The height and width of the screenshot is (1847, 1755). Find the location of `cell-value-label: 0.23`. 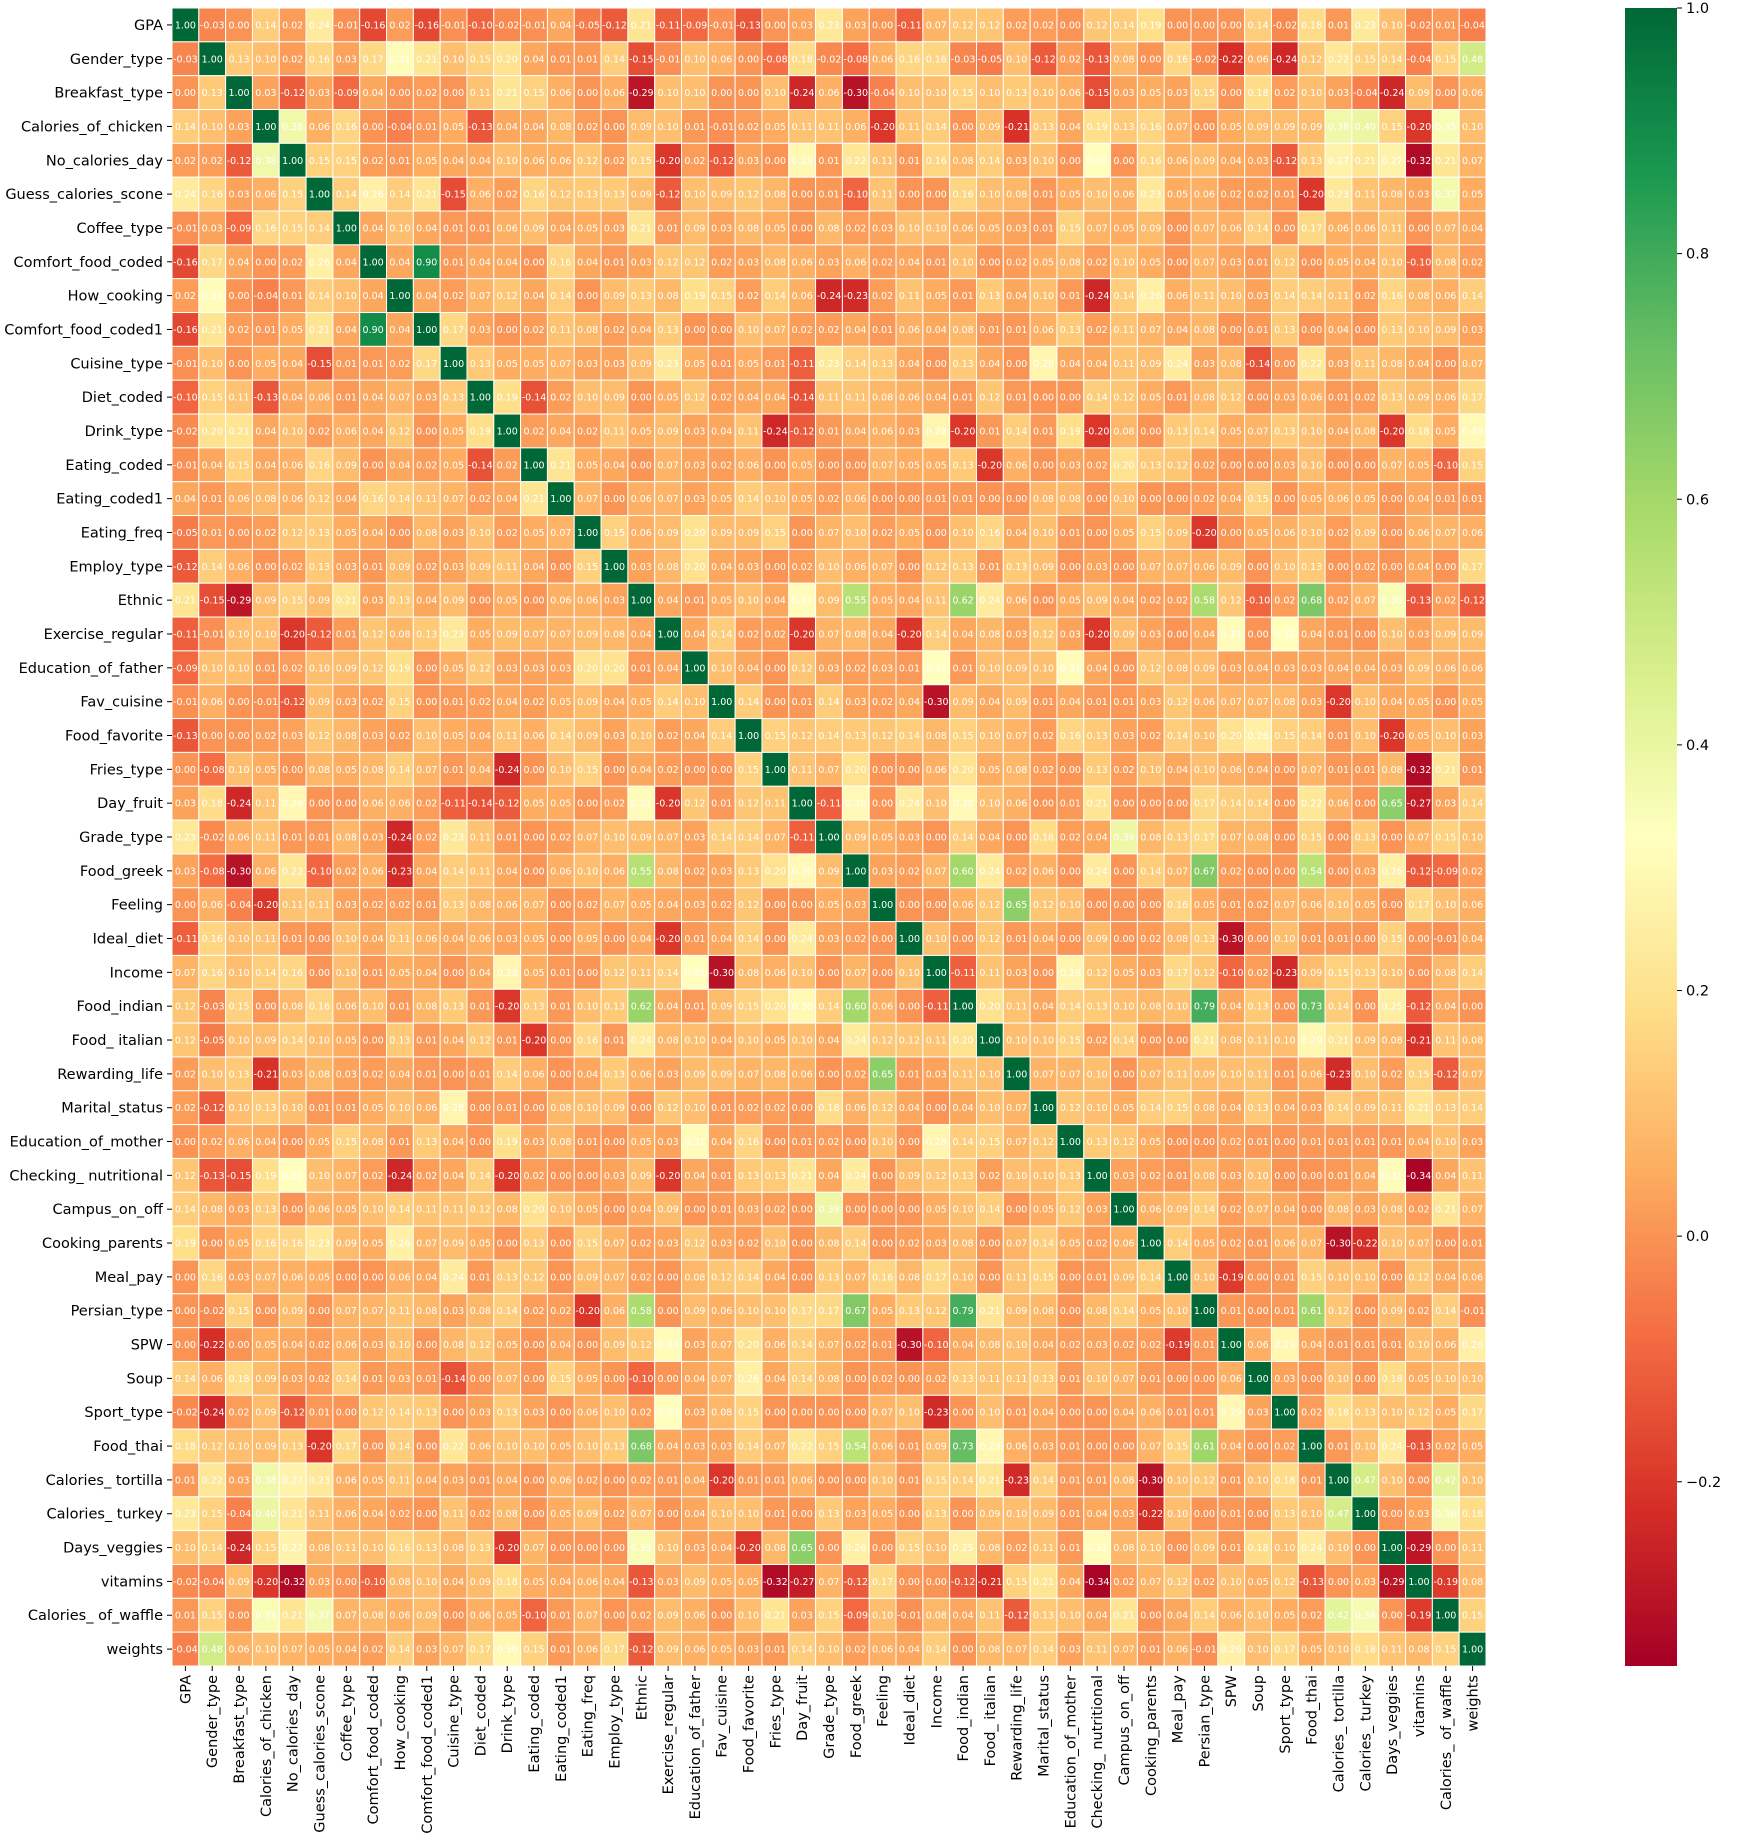

cell-value-label: 0.23 is located at coordinates (1365, 25).